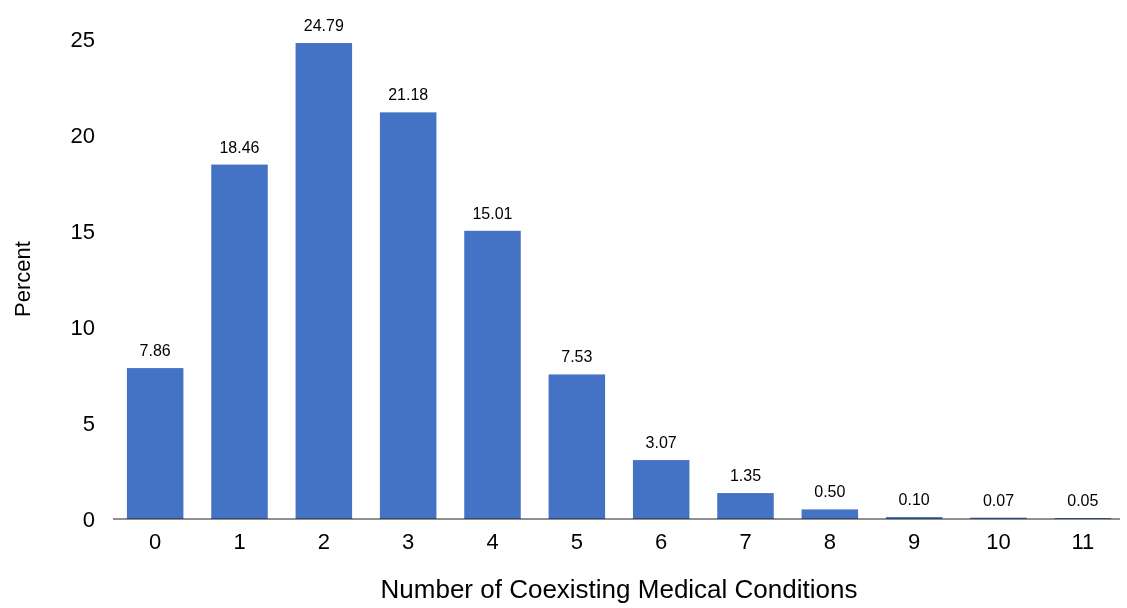  I want to click on data-label: 18.46, so click(239, 147).